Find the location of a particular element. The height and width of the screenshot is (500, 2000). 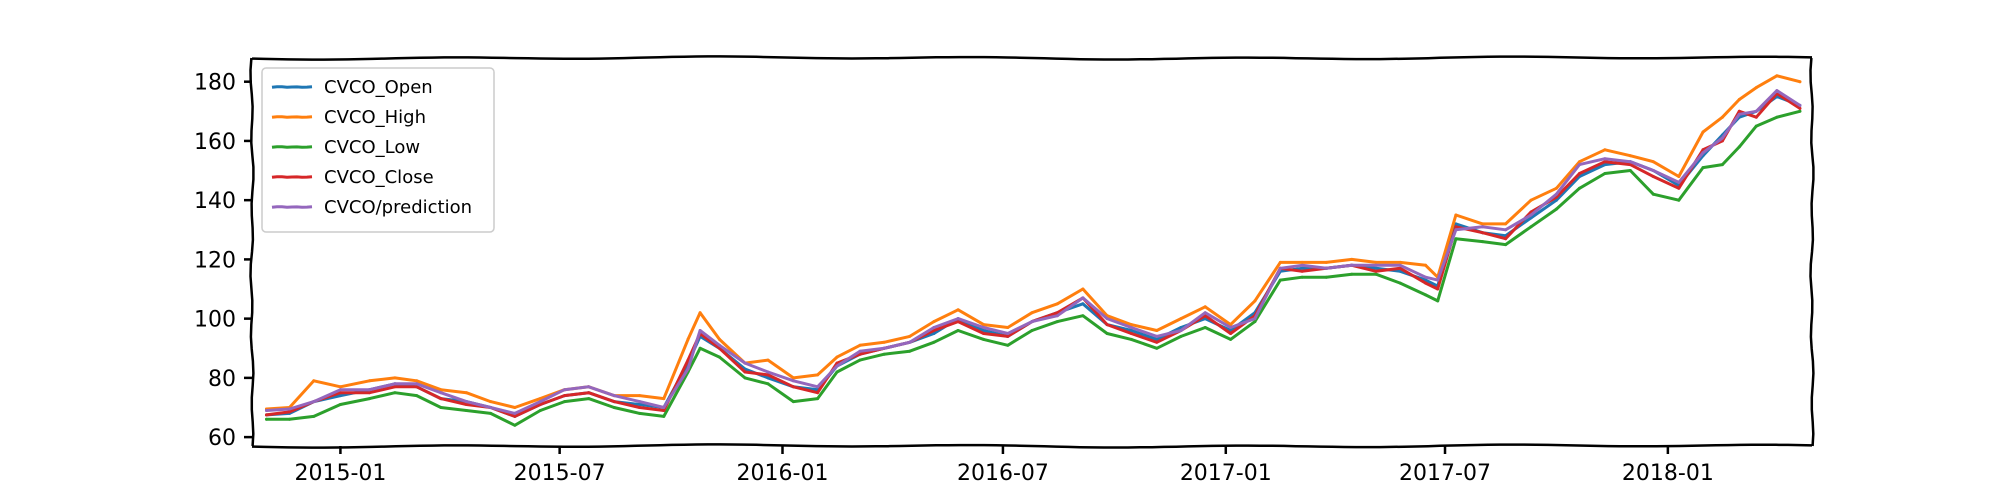

y-tick-label: 120 is located at coordinates (215, 260).